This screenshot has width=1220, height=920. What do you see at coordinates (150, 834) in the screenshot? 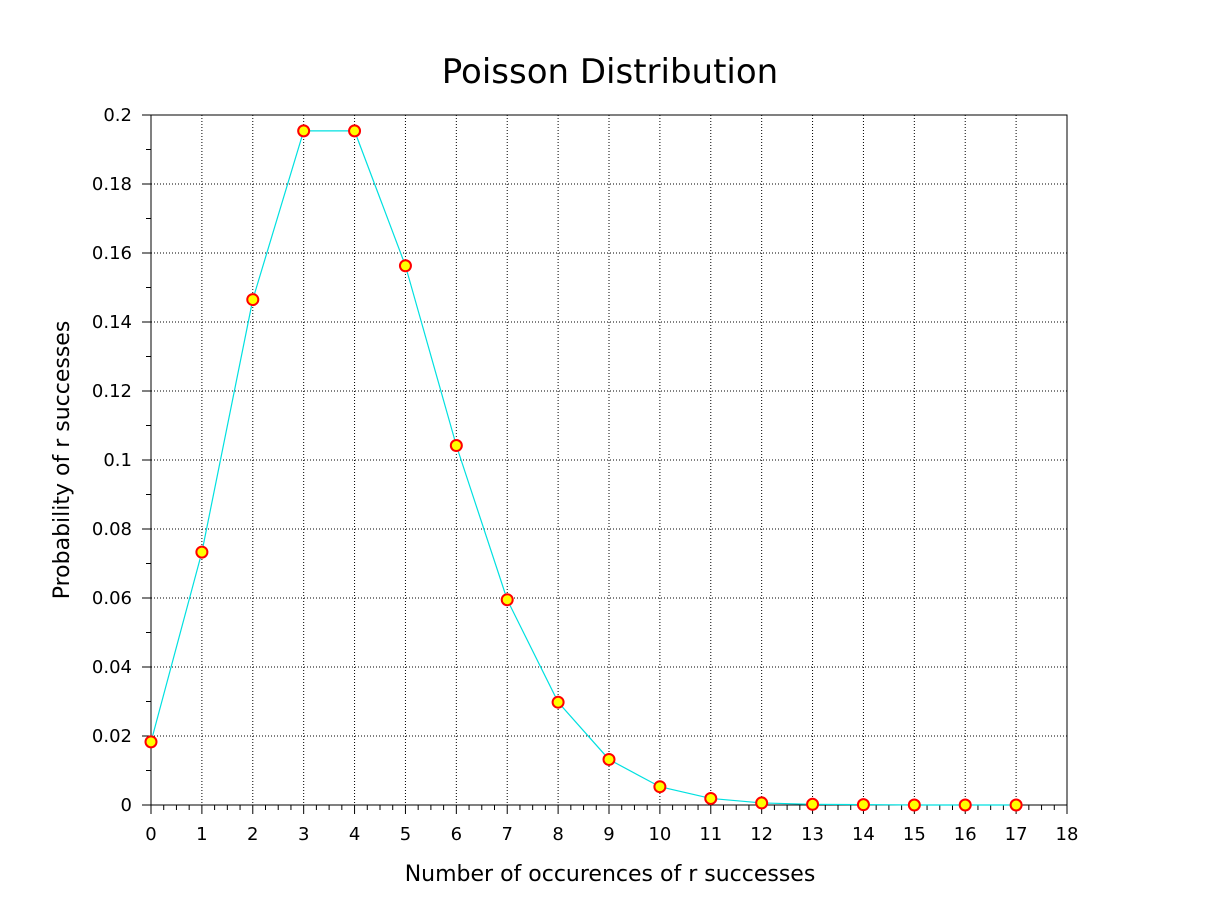
I see `x-tick-label: 0` at bounding box center [150, 834].